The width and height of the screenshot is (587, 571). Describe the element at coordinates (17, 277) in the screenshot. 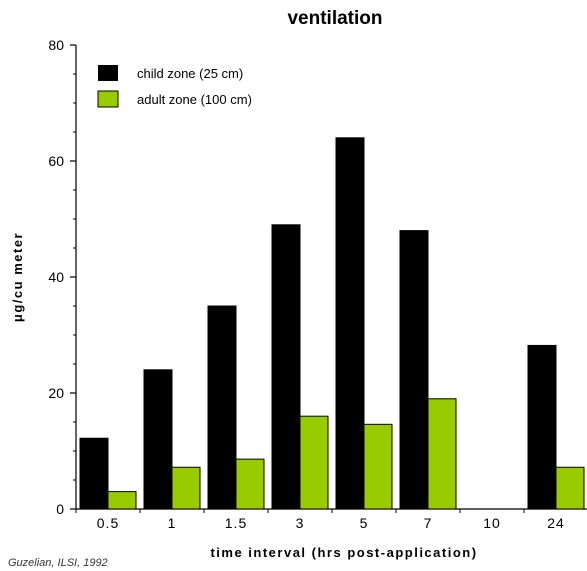

I see `y-axis-label: μg/cu meter` at that location.